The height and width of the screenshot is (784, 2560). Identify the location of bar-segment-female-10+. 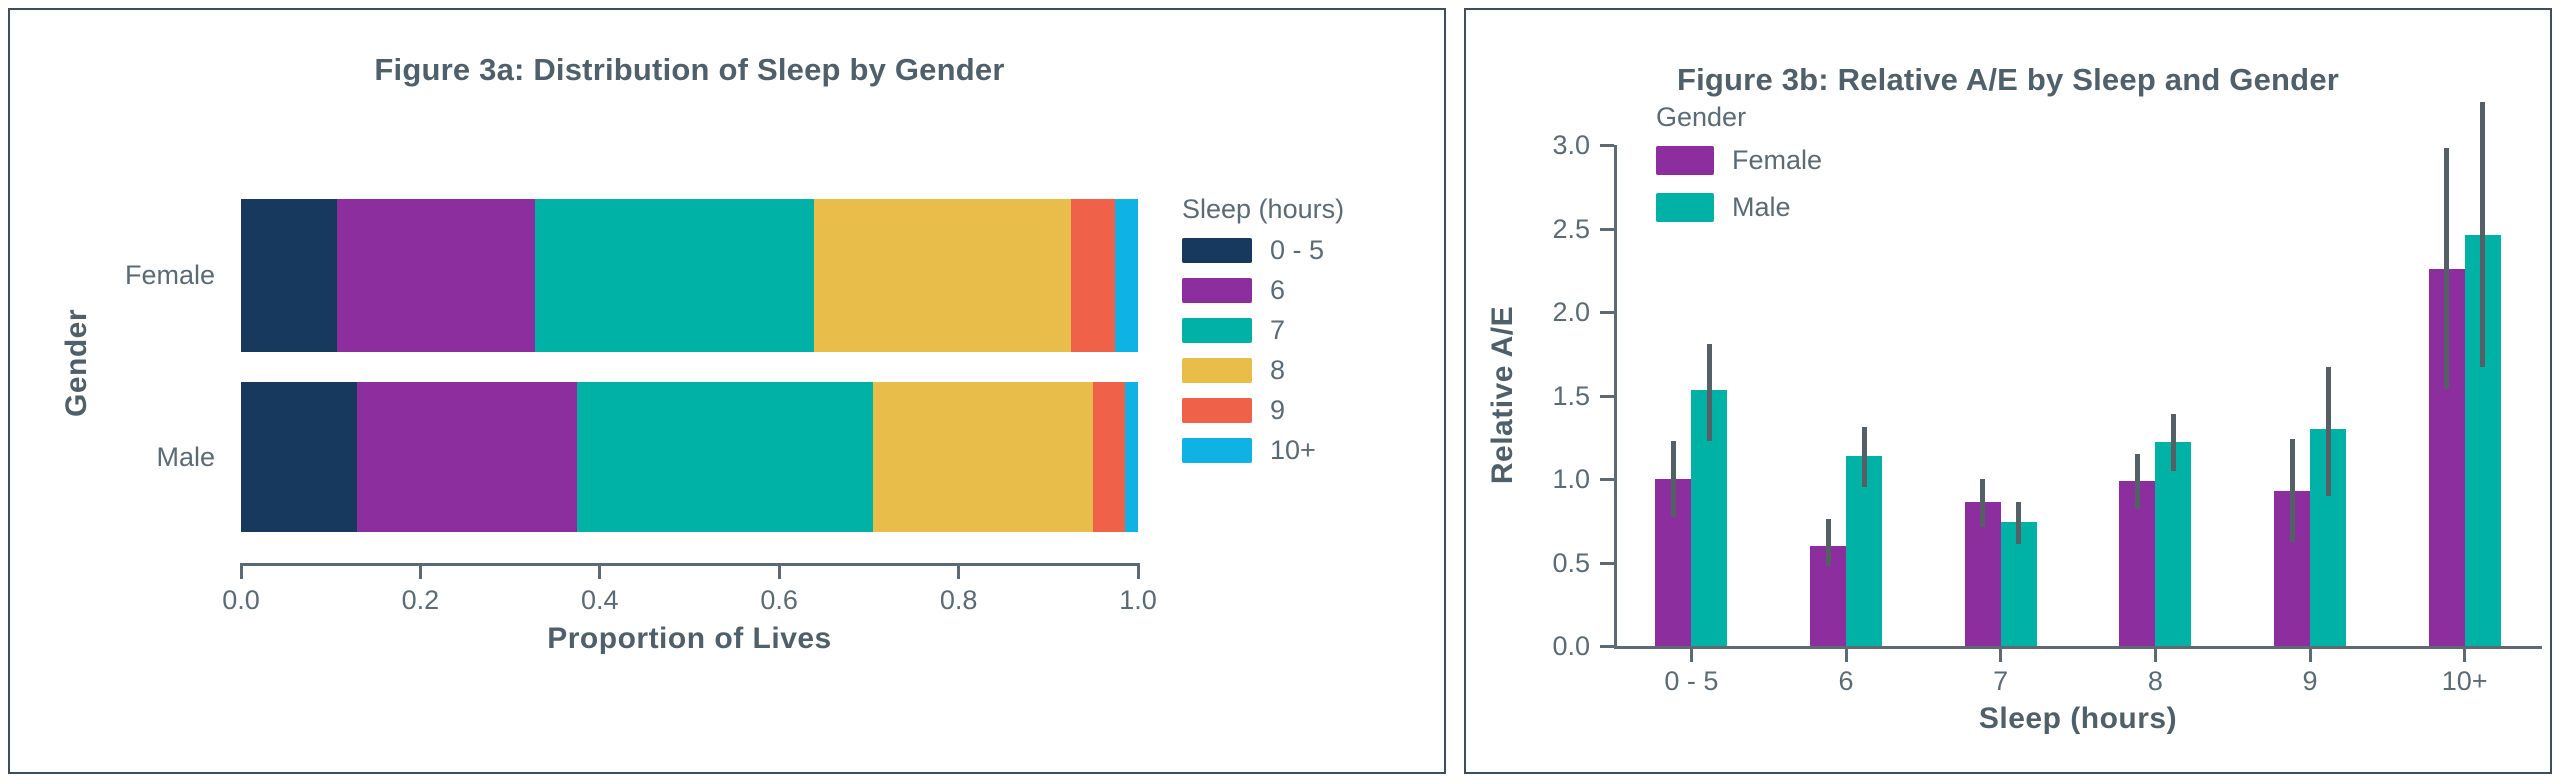
(1126, 275).